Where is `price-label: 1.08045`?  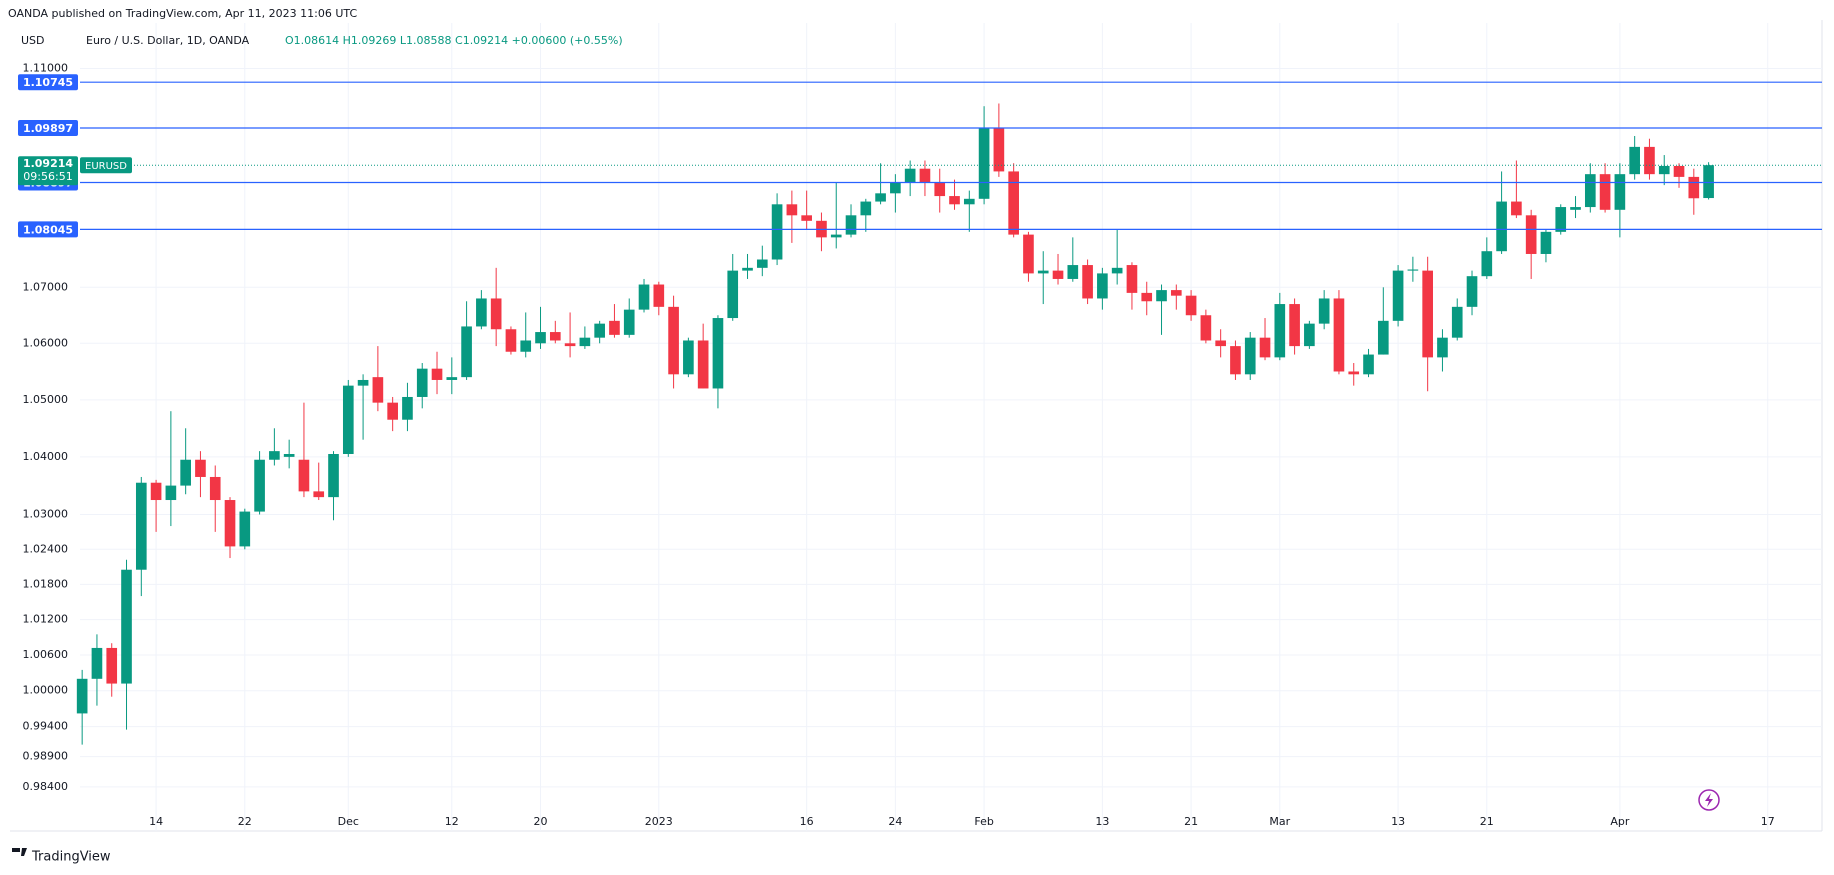 price-label: 1.08045 is located at coordinates (48, 229).